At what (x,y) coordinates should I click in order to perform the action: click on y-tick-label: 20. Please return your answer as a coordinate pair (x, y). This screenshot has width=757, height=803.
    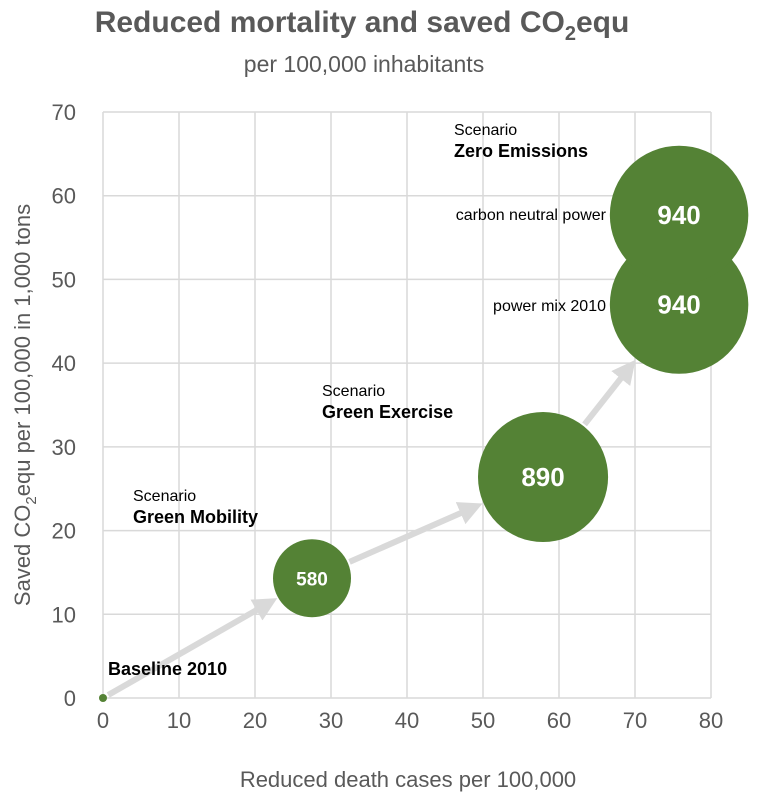
    Looking at the image, I should click on (64, 531).